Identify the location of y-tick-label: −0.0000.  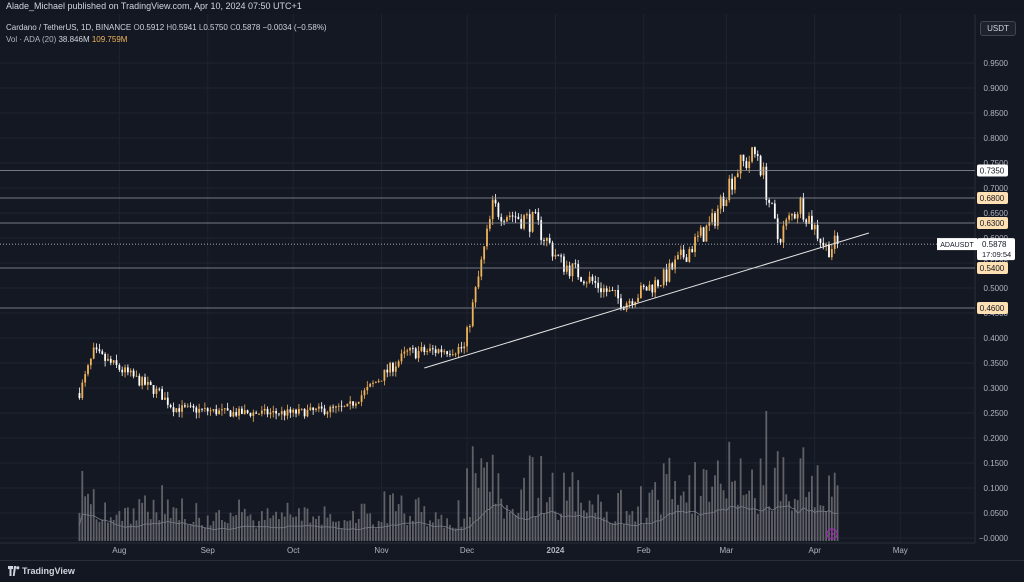
(994, 538).